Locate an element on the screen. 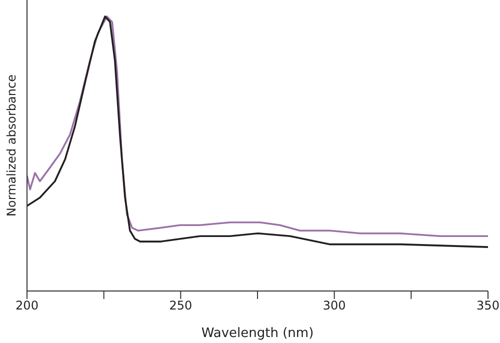 This screenshot has width=500, height=343. x-tick-label: 350 is located at coordinates (488, 305).